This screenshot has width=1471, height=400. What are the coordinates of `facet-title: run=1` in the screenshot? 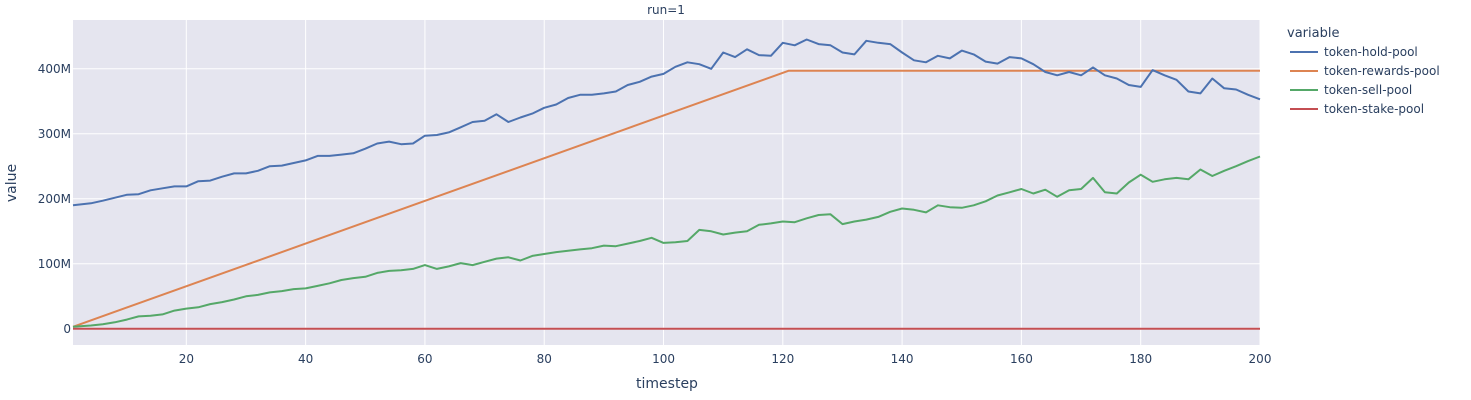 It's located at (666, 10).